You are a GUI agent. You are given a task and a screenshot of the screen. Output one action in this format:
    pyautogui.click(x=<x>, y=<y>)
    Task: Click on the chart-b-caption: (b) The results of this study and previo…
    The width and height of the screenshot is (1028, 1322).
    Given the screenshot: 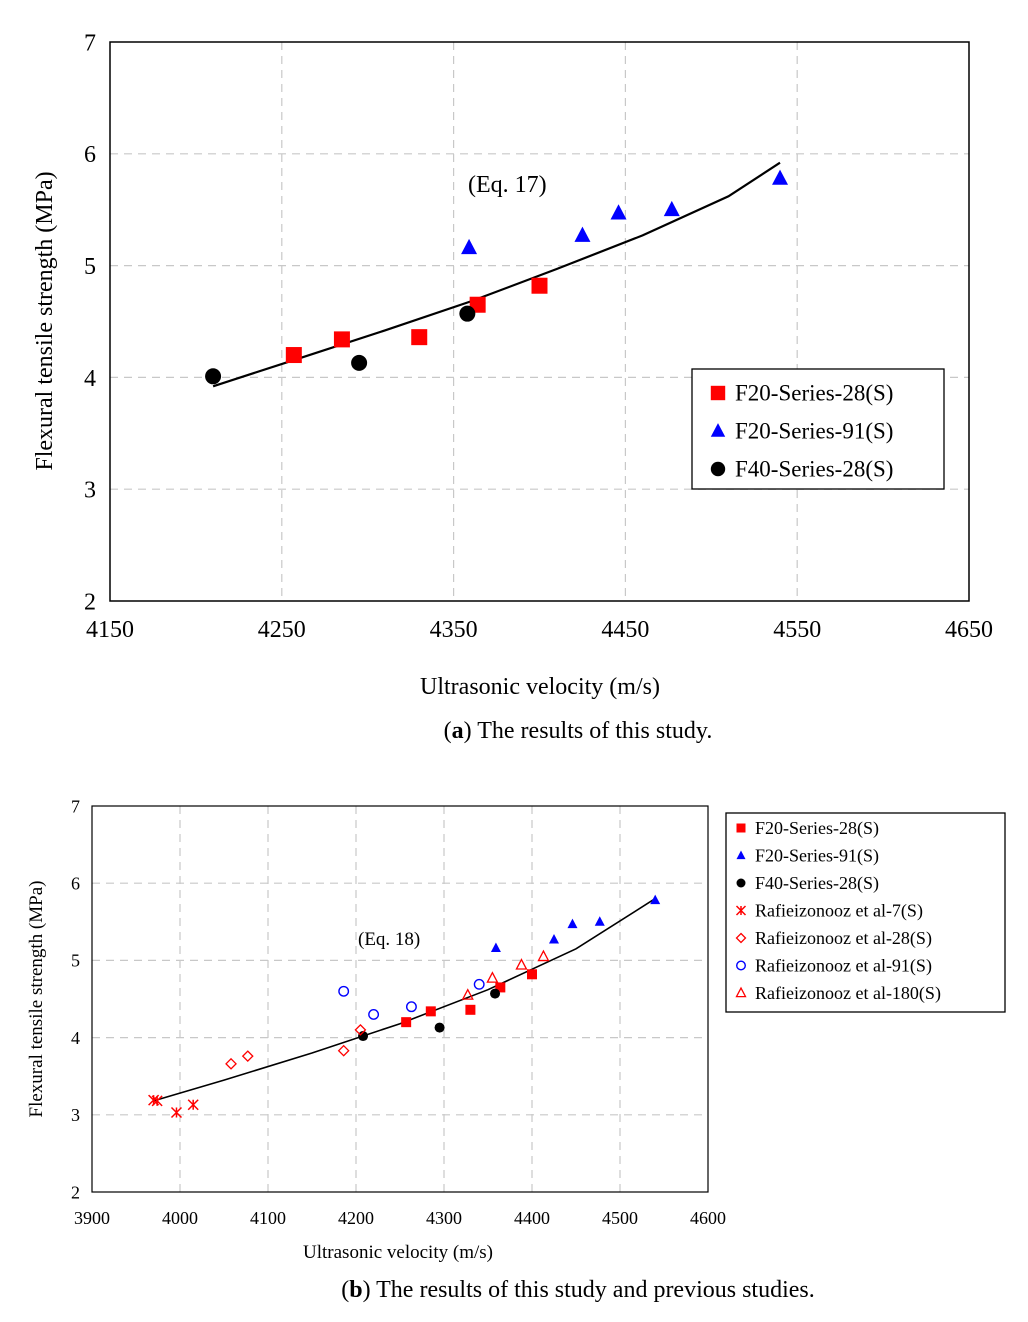 What is the action you would take?
    pyautogui.click(x=578, y=1290)
    